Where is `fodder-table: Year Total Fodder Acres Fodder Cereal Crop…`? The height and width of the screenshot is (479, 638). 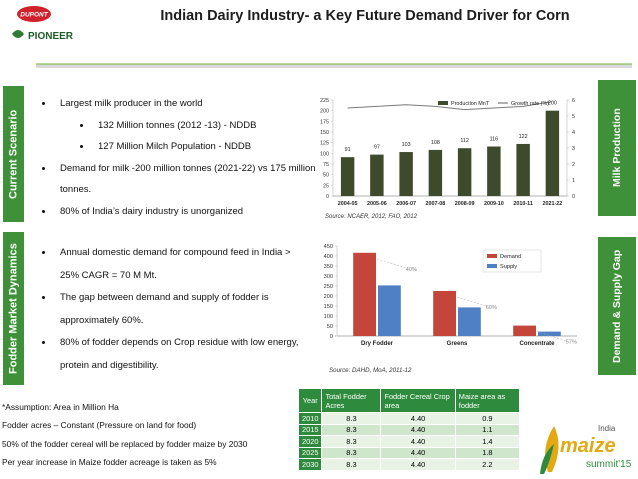 fodder-table: Year Total Fodder Acres Fodder Cereal Crop… is located at coordinates (409, 429).